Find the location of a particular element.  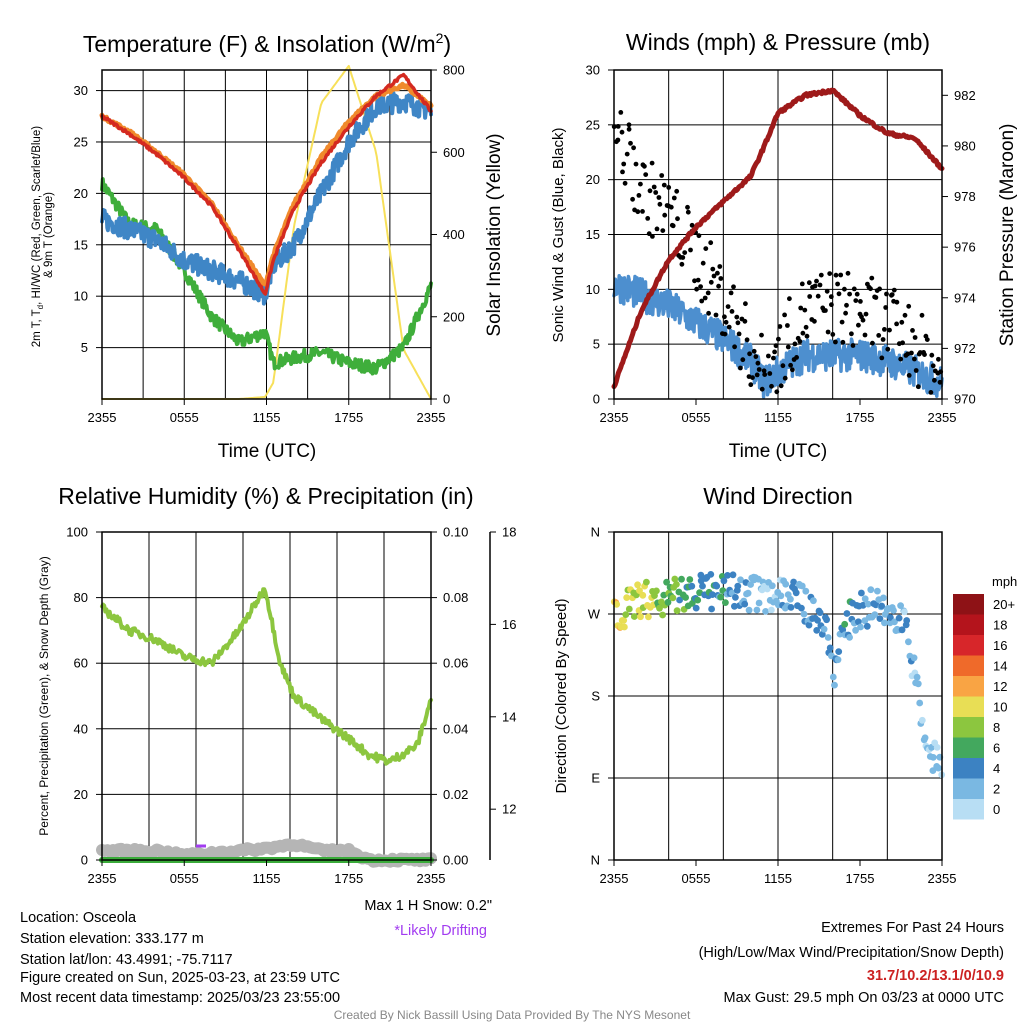

elevation-text: Station elevation: 333.177 m is located at coordinates (112, 939).